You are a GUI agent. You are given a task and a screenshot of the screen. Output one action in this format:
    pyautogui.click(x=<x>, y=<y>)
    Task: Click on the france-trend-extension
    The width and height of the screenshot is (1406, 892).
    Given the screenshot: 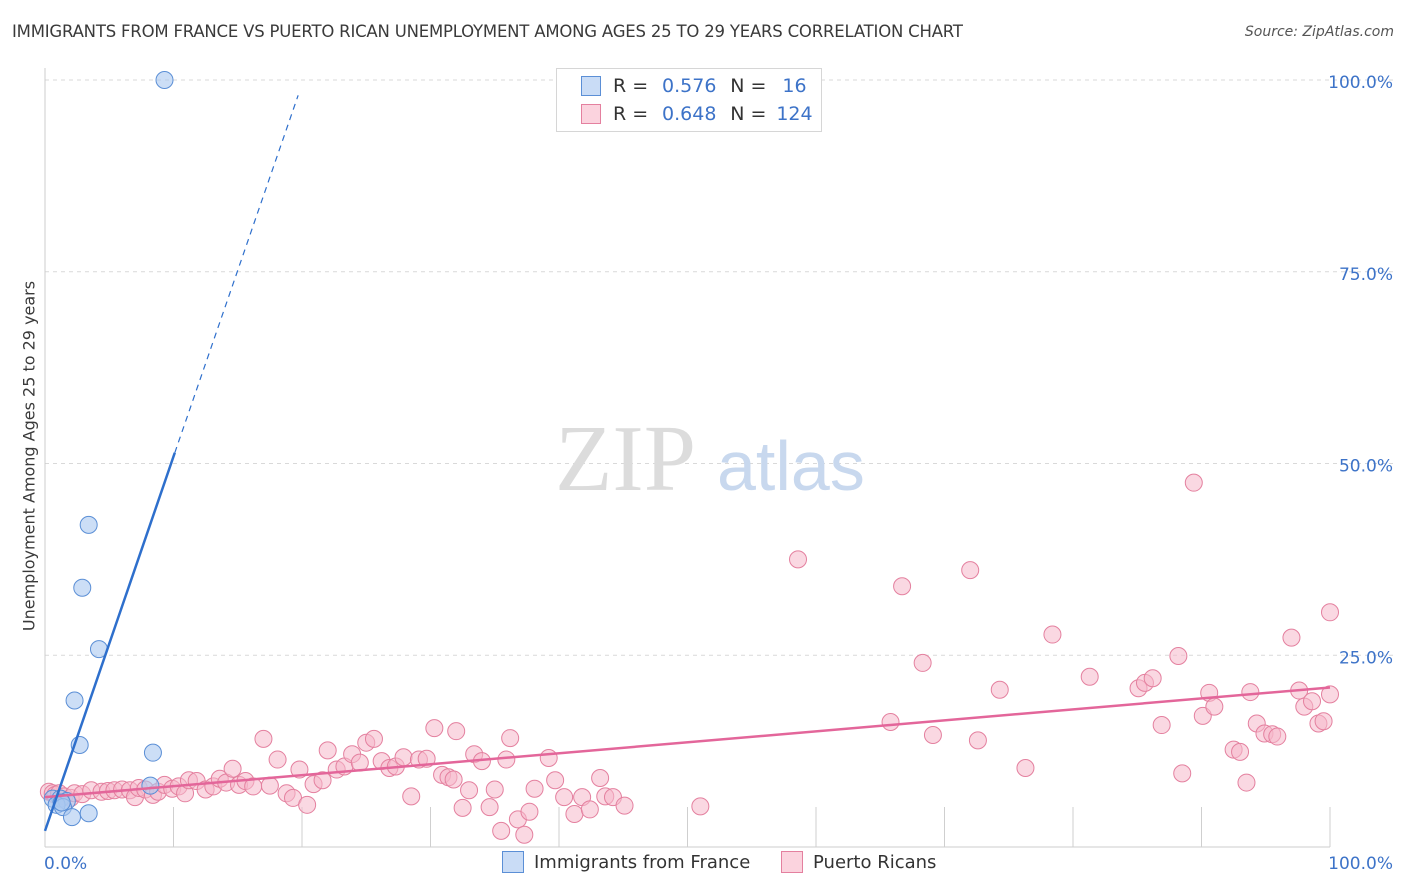 What is the action you would take?
    pyautogui.click(x=236, y=274)
    